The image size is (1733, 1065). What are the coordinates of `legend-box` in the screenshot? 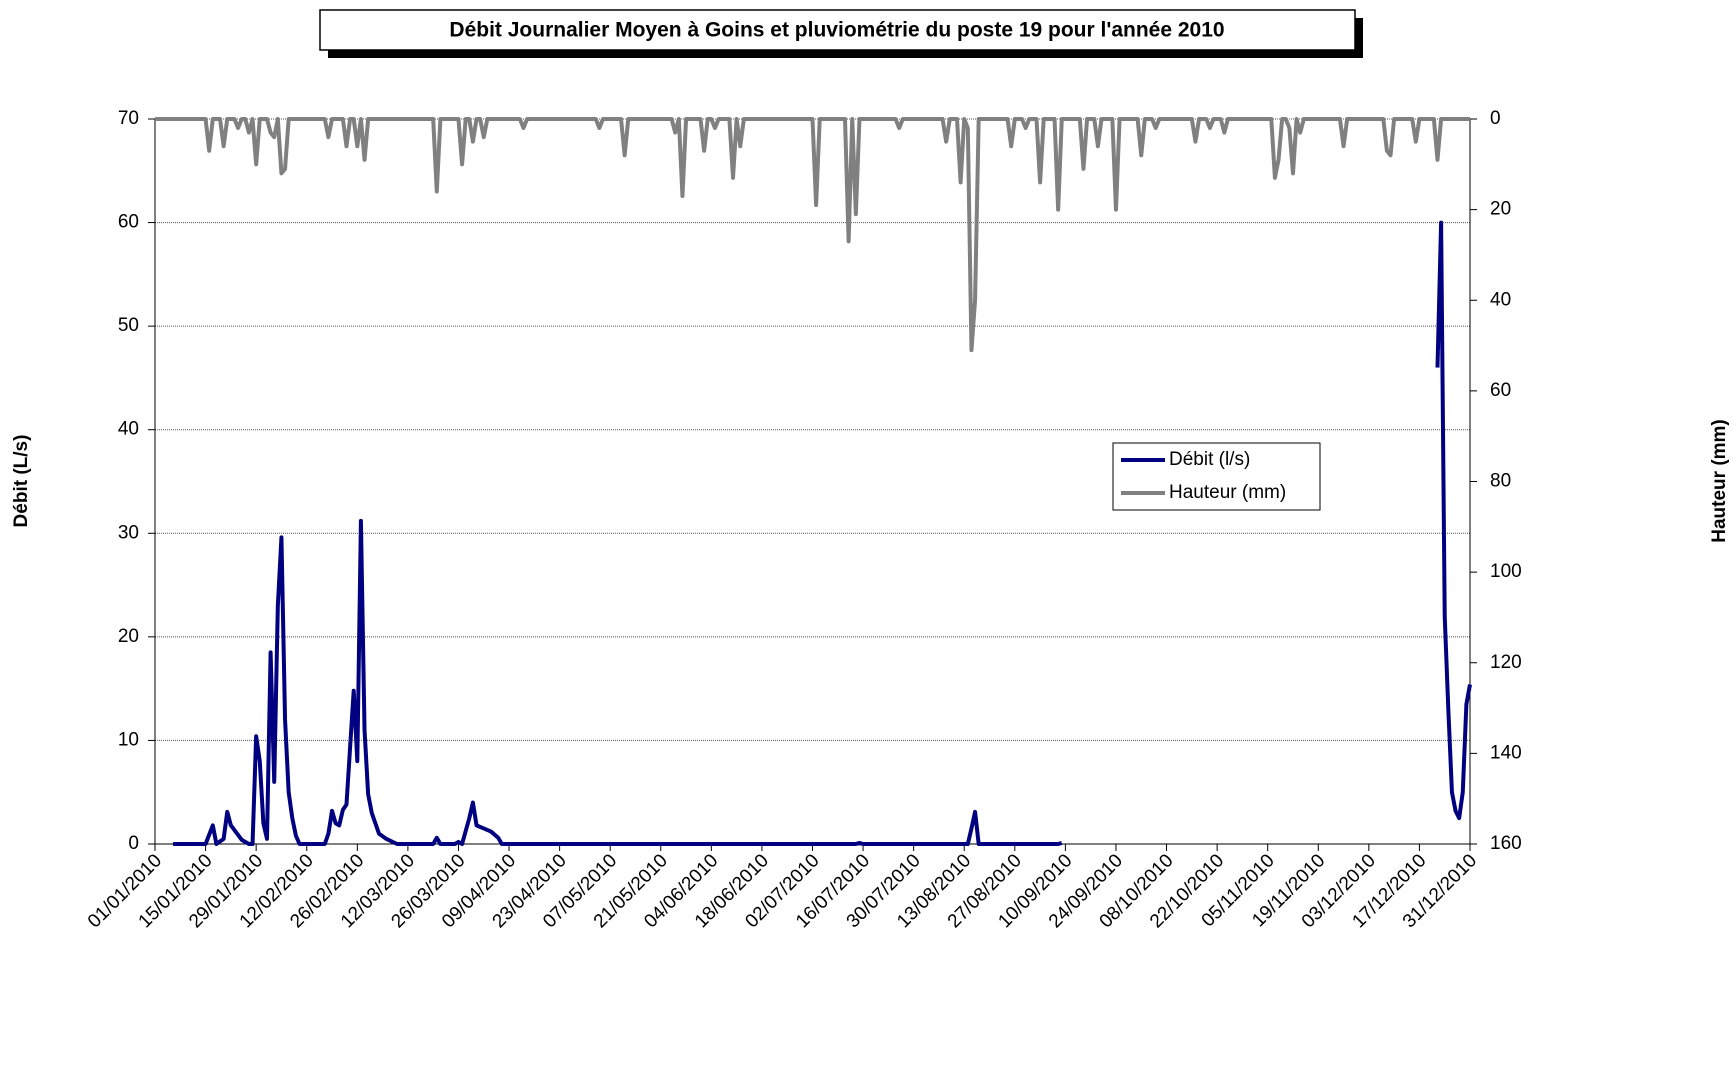 It's located at (1216, 476).